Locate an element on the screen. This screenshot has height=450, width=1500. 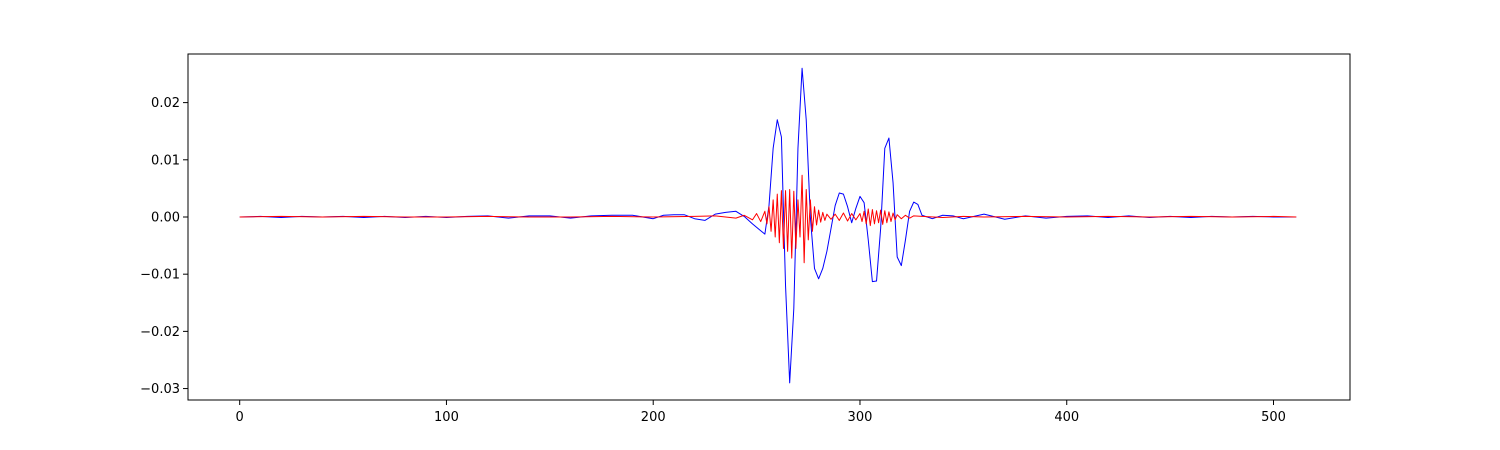
x-tick-label: 200 is located at coordinates (653, 417).